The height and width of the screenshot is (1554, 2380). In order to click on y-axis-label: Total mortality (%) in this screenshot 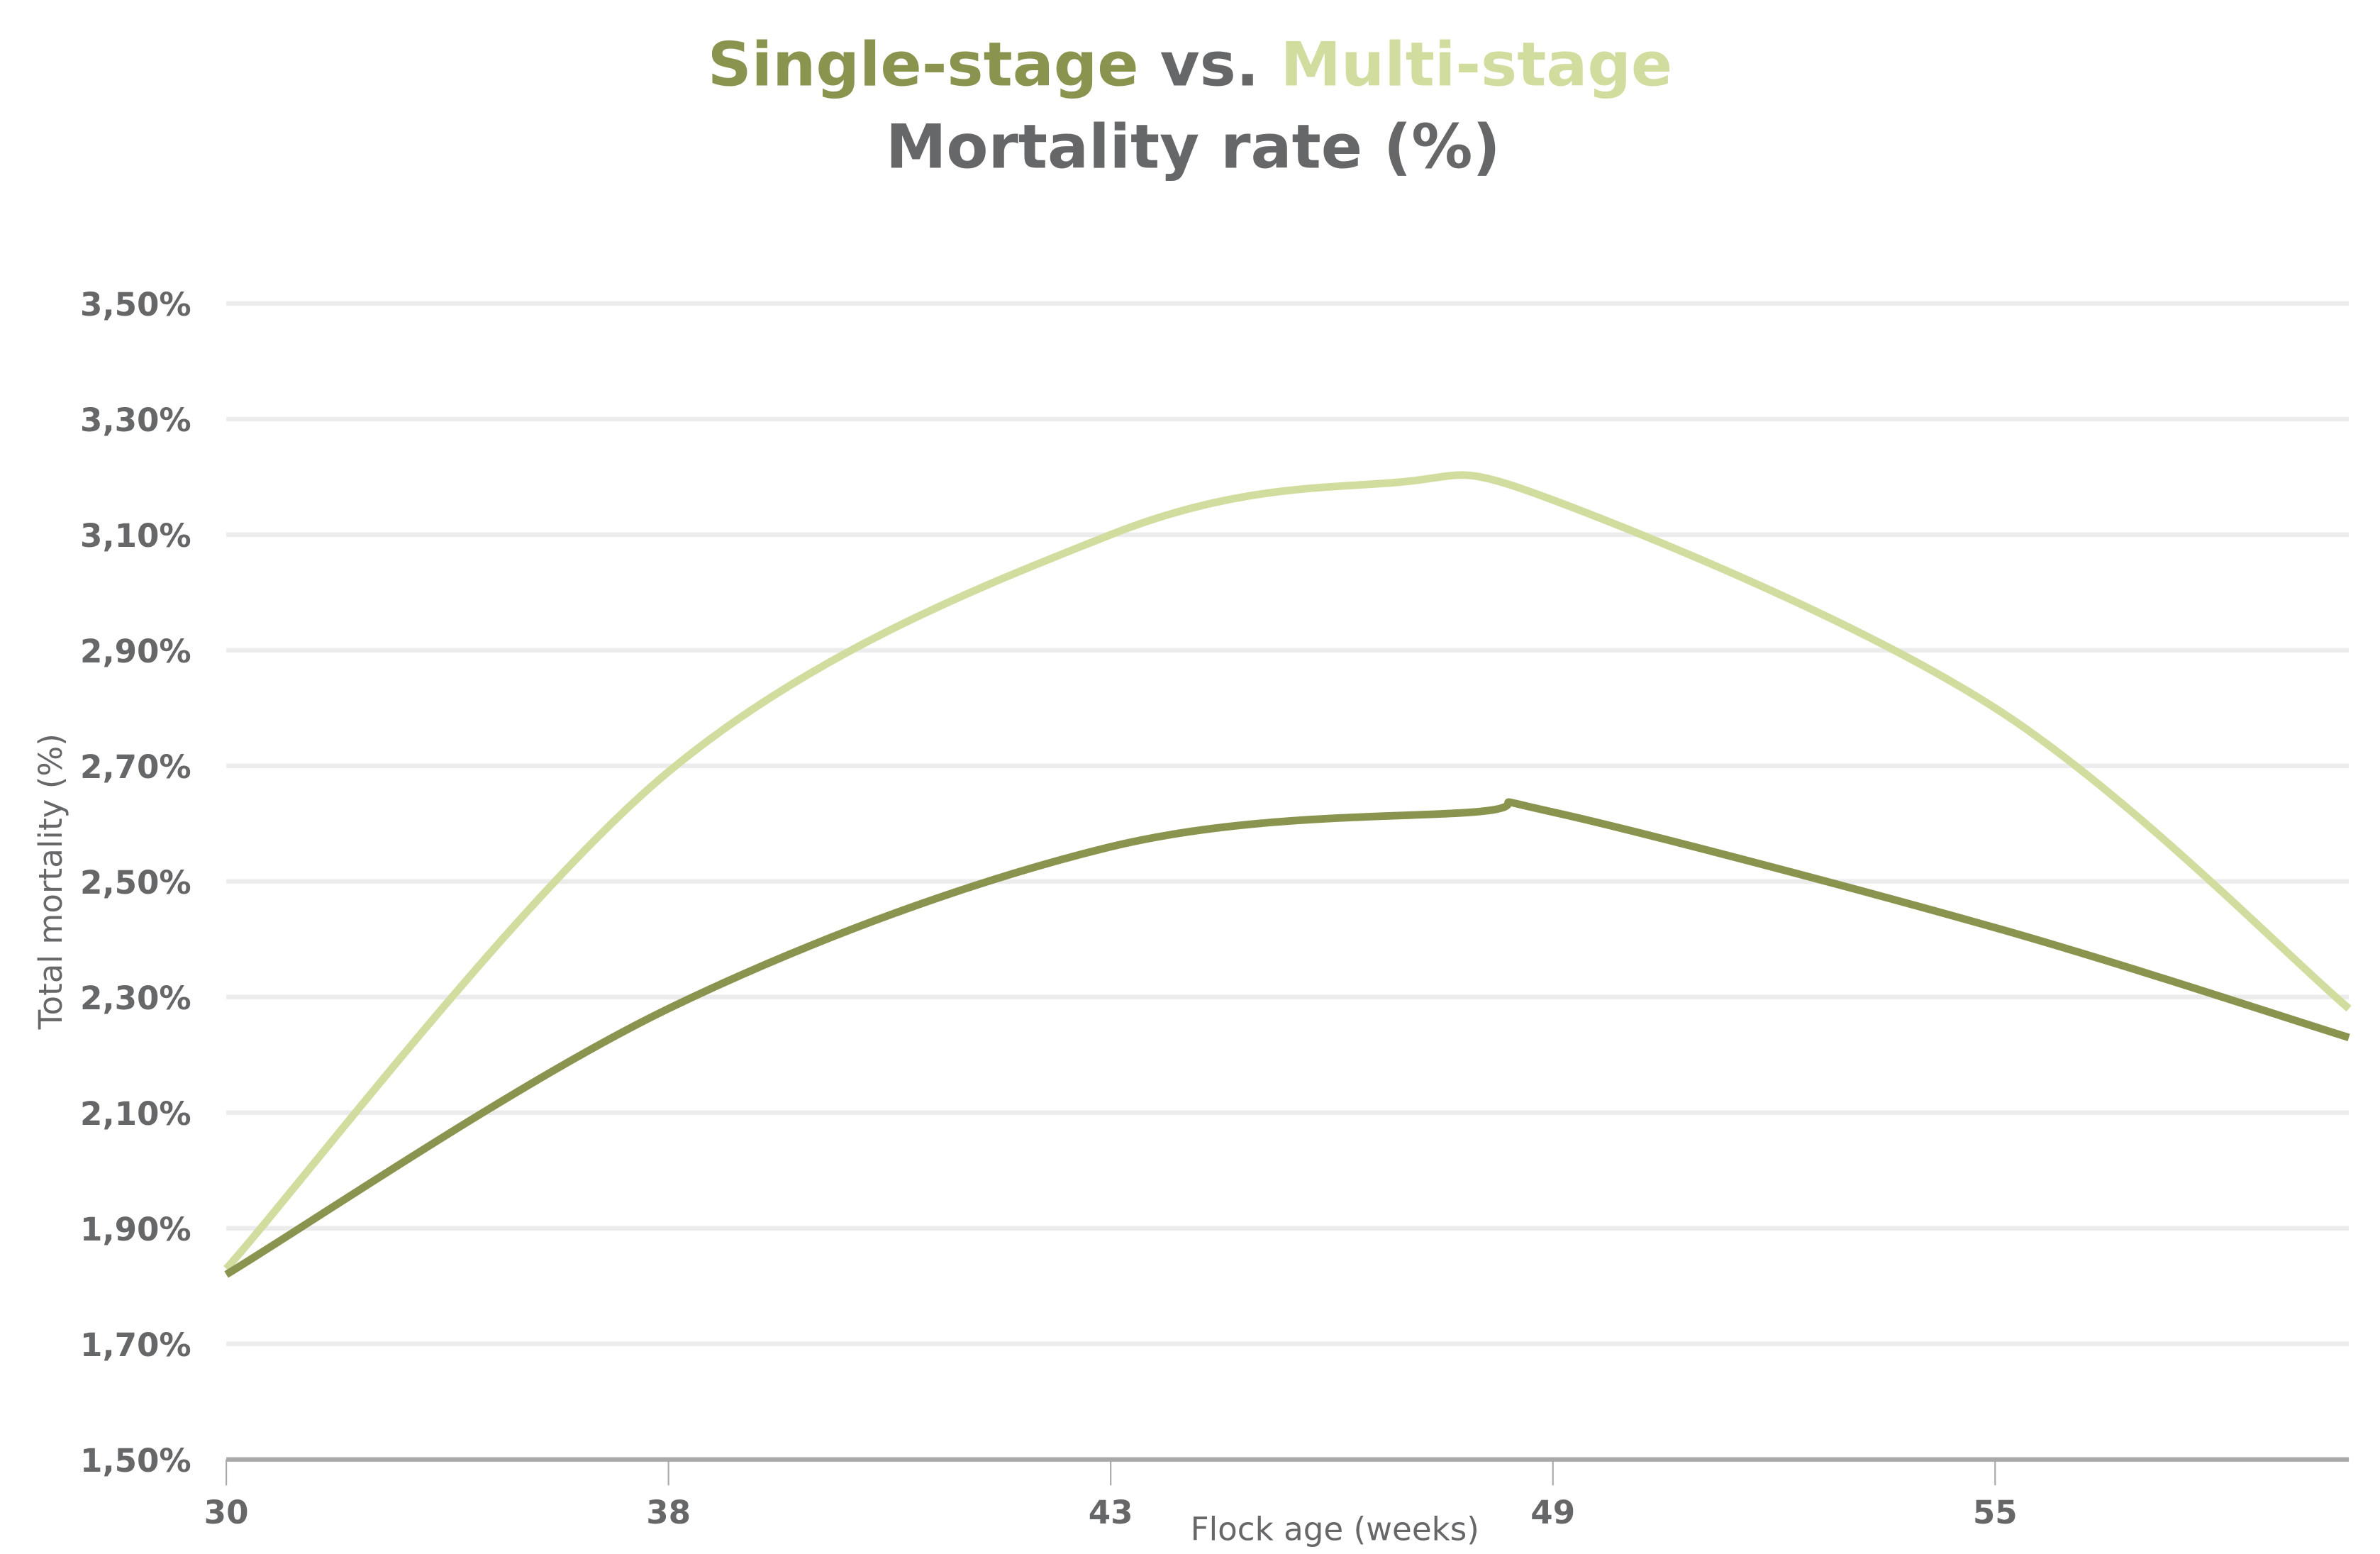, I will do `click(50, 882)`.